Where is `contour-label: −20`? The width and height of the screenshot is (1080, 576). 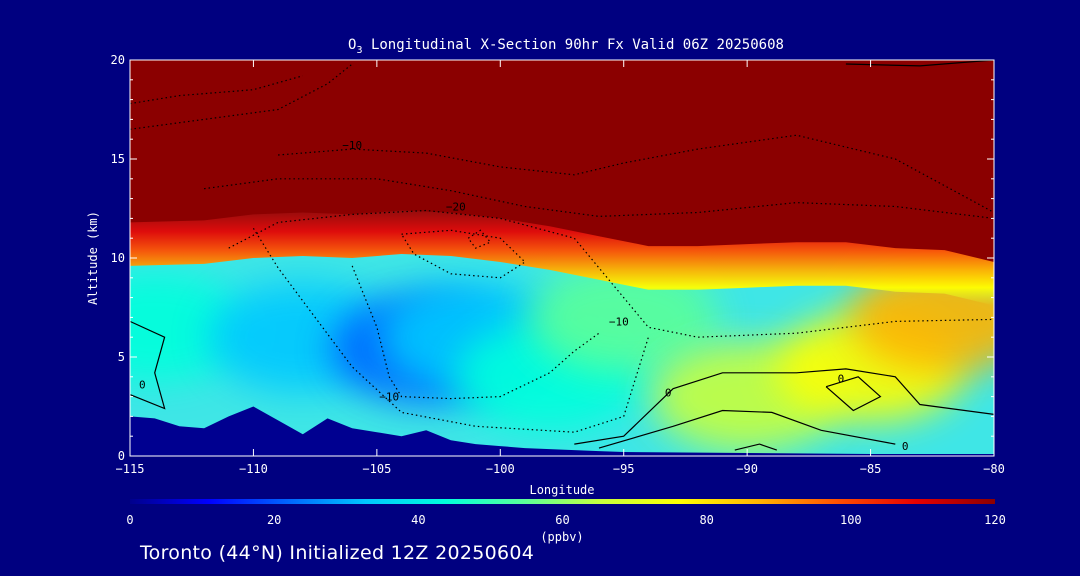 contour-label: −20 is located at coordinates (456, 206).